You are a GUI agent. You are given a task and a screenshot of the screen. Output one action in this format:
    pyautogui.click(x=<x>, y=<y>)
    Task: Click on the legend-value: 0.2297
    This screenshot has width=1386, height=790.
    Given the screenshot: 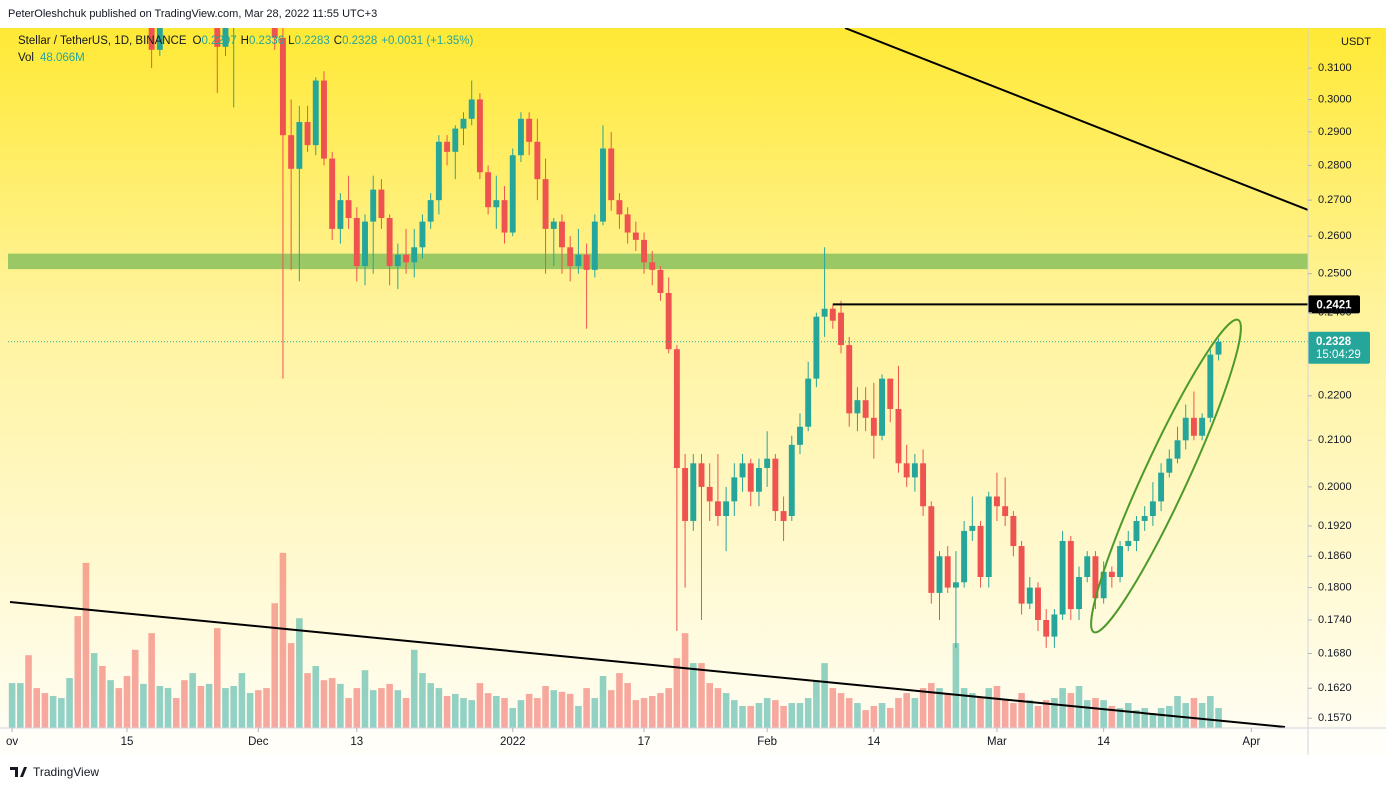 What is the action you would take?
    pyautogui.click(x=218, y=41)
    